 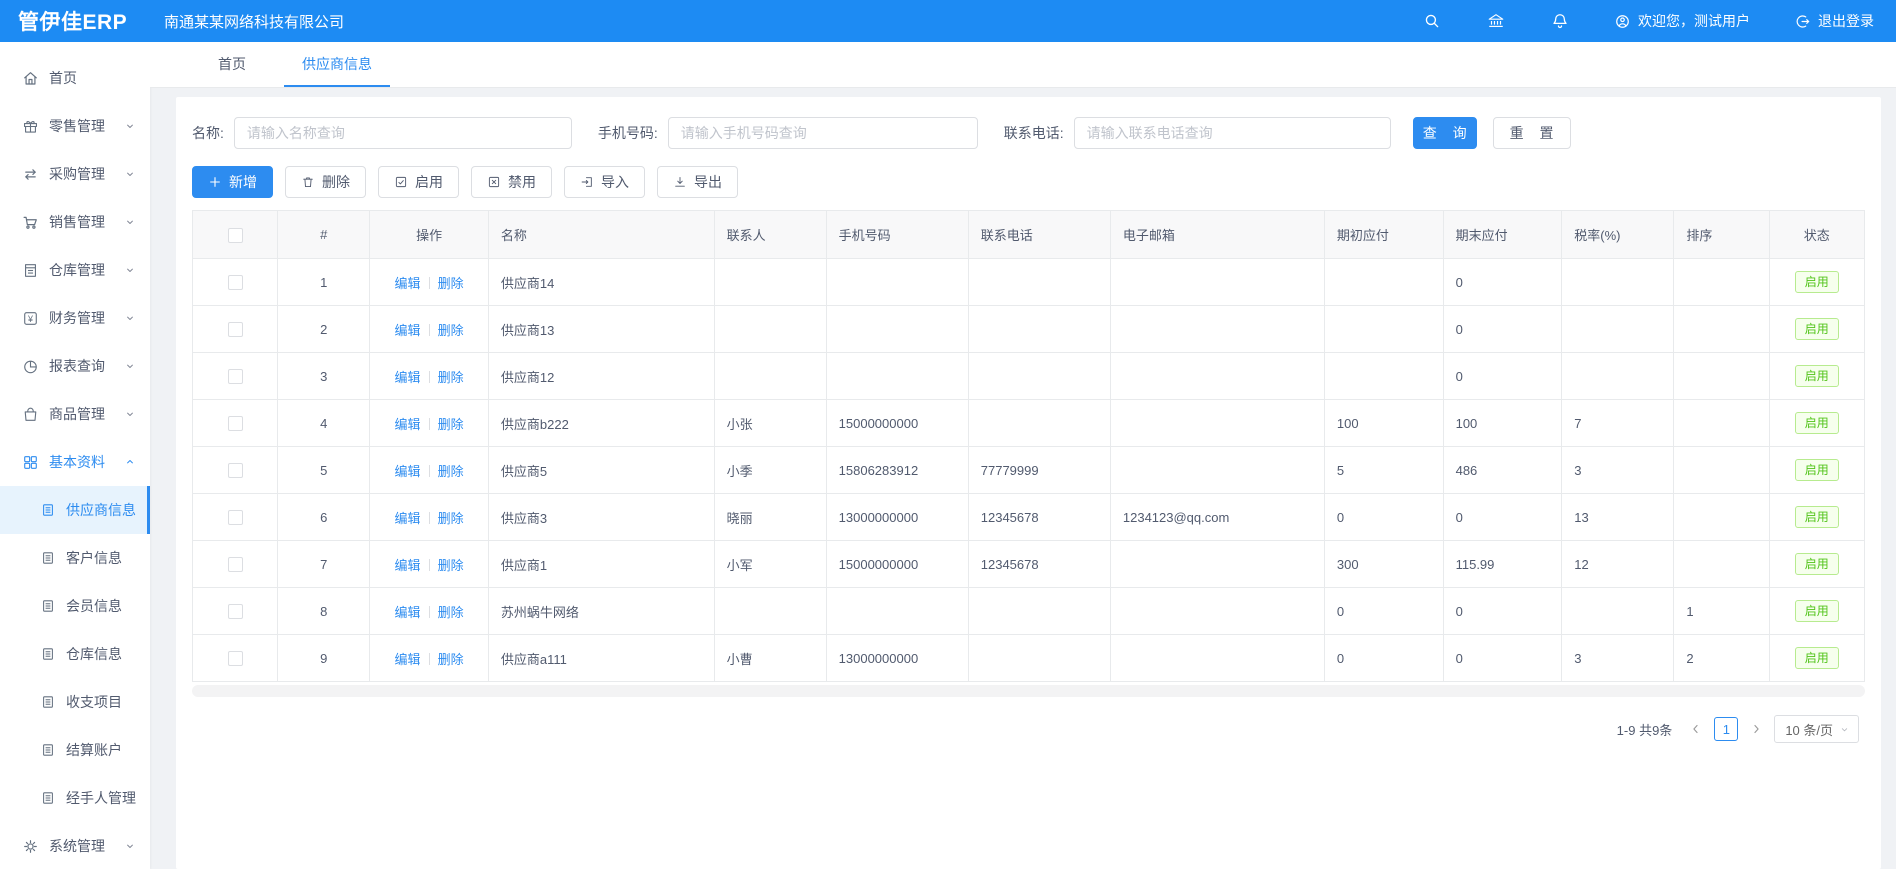 I want to click on cell-index: 5, so click(x=324, y=470).